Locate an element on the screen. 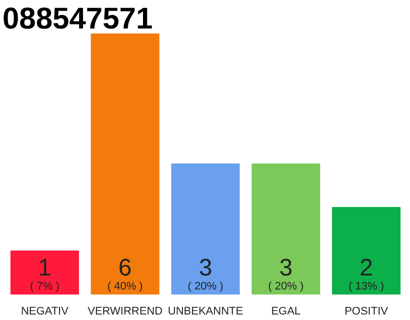 The width and height of the screenshot is (410, 320). data-label: 1 ( 7% ) is located at coordinates (45, 273).